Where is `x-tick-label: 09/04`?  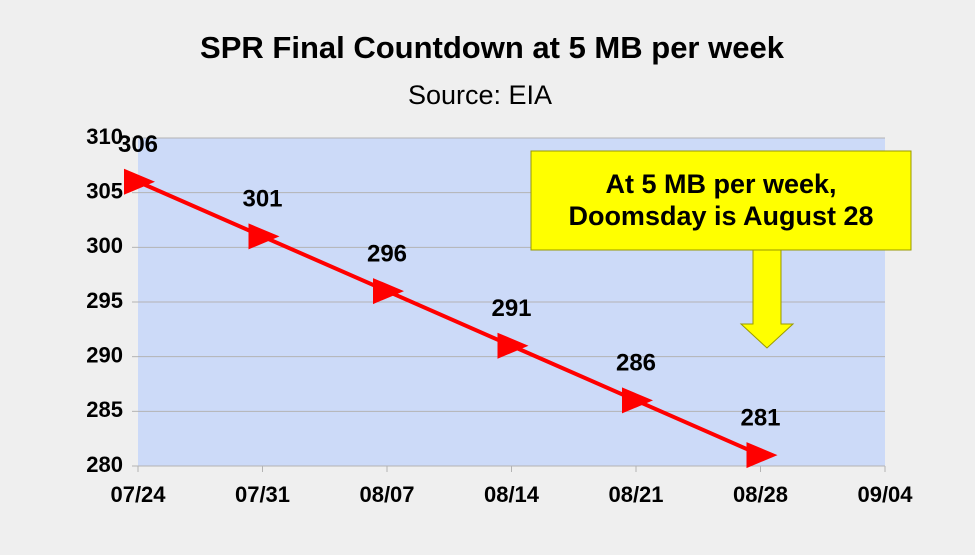
x-tick-label: 09/04 is located at coordinates (885, 494).